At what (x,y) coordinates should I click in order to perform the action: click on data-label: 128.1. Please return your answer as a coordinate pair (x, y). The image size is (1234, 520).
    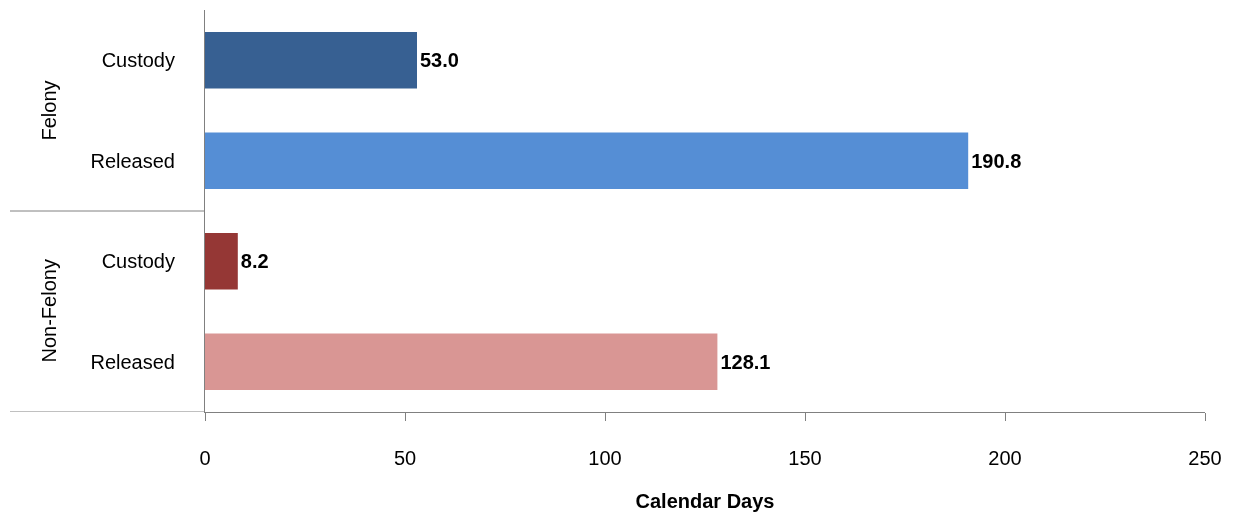
    Looking at the image, I should click on (745, 361).